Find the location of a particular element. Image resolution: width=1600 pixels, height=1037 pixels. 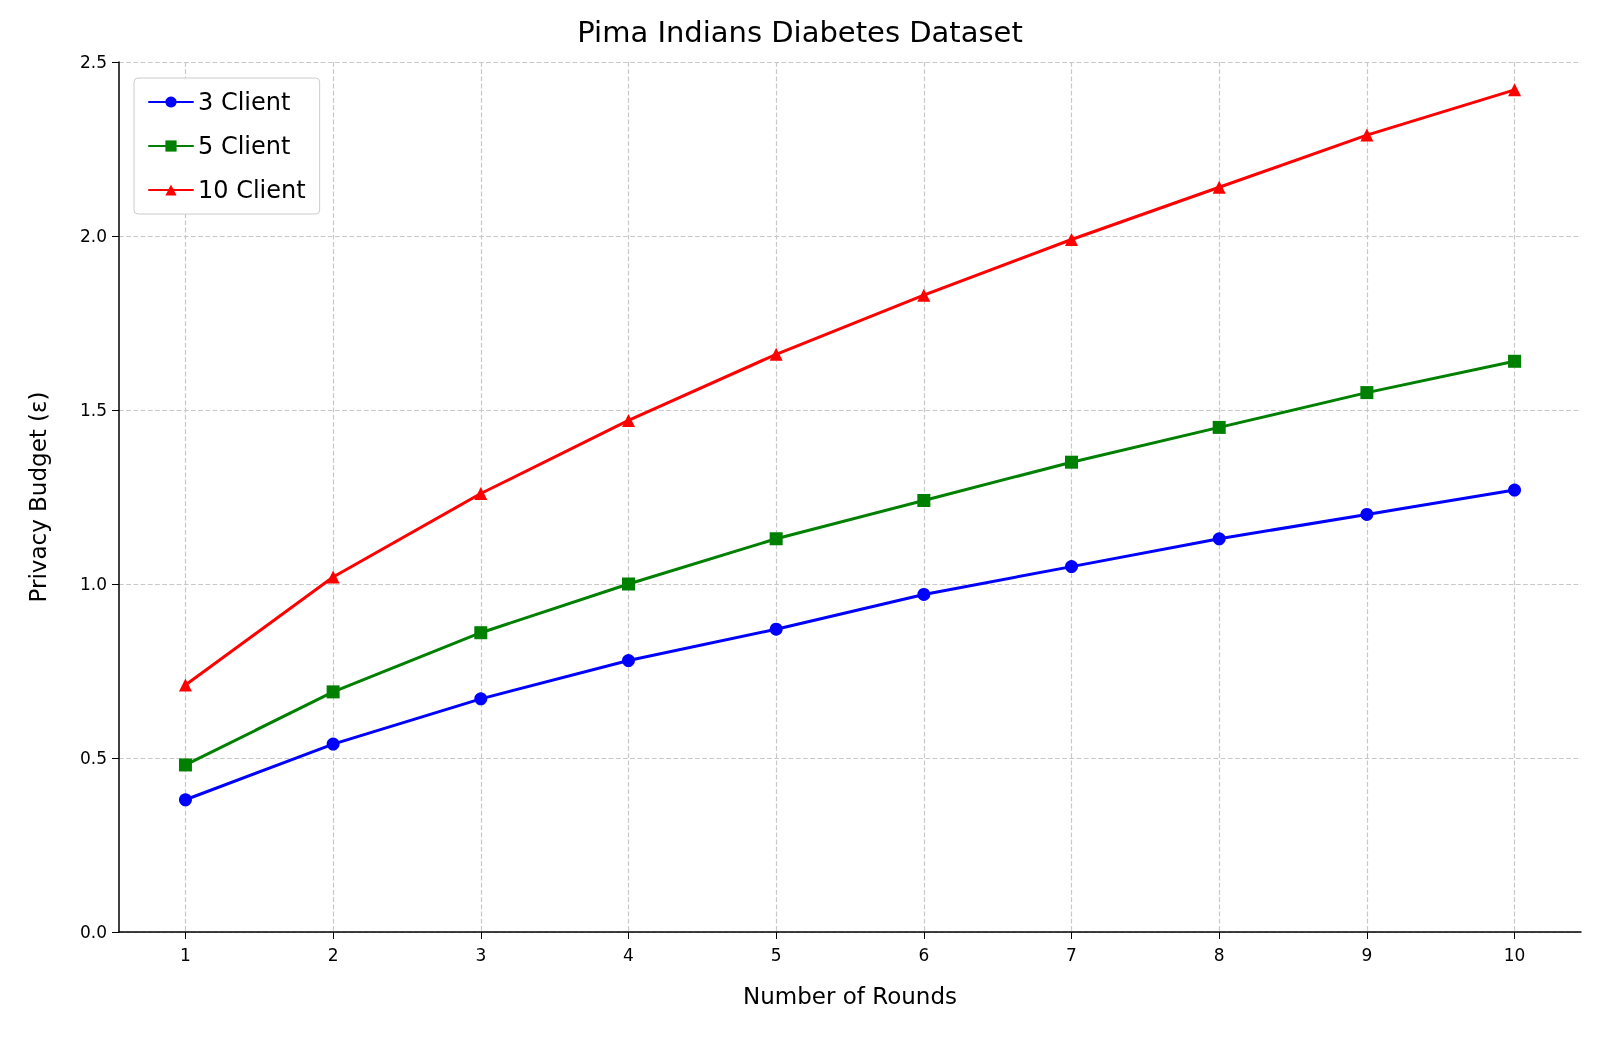

y-axis-title: Privacy Budget (ε) is located at coordinates (37, 497).